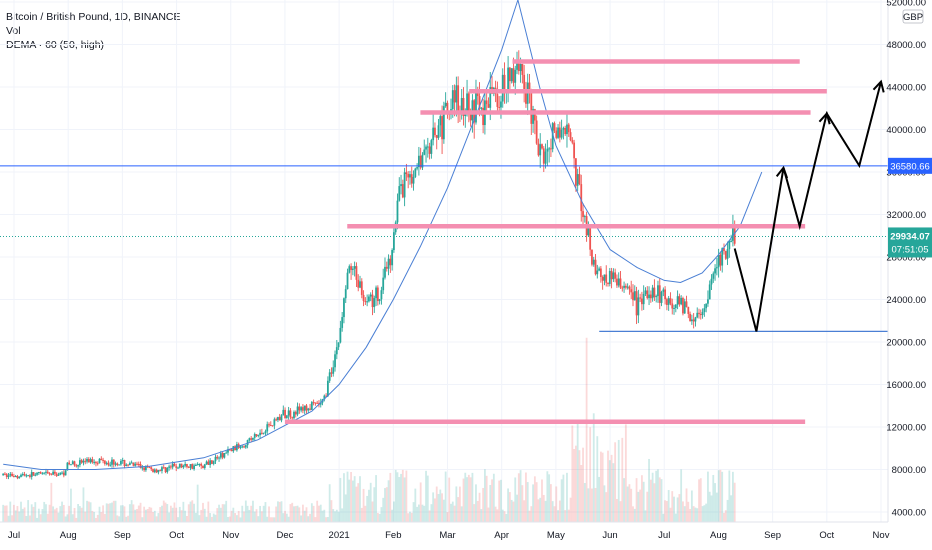  Describe the element at coordinates (906, 428) in the screenshot. I see `y-tick-label: 12000.00` at that location.